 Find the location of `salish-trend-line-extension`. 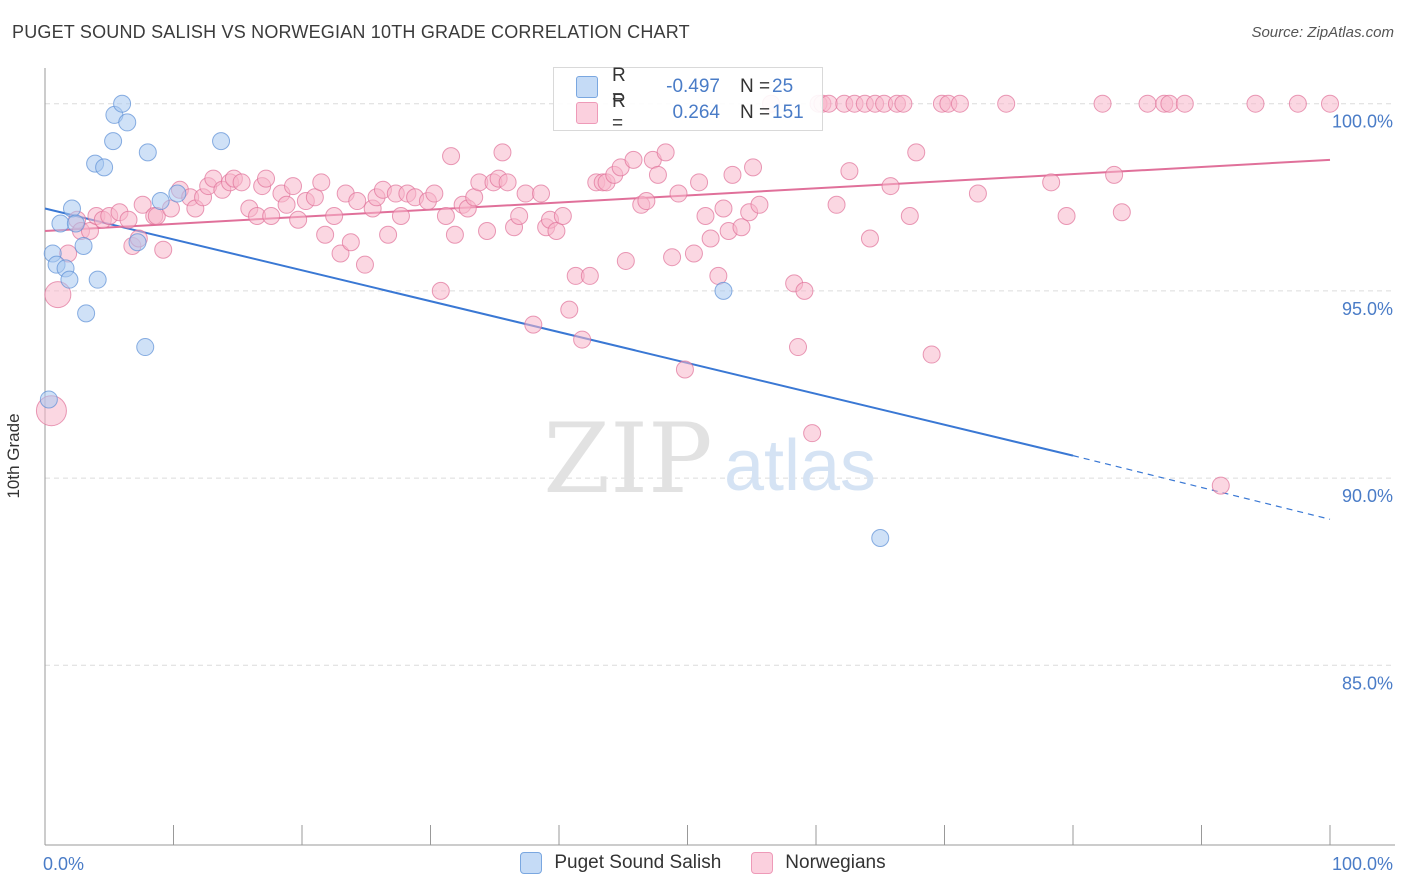

salish-trend-line-extension is located at coordinates (1201, 487).